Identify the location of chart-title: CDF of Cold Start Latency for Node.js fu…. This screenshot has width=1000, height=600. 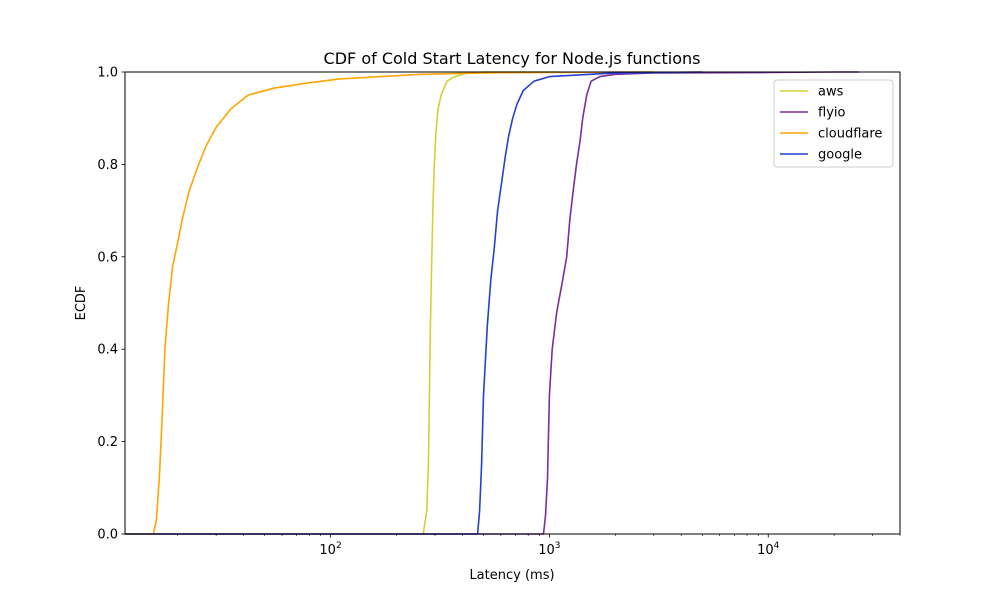
(512, 58).